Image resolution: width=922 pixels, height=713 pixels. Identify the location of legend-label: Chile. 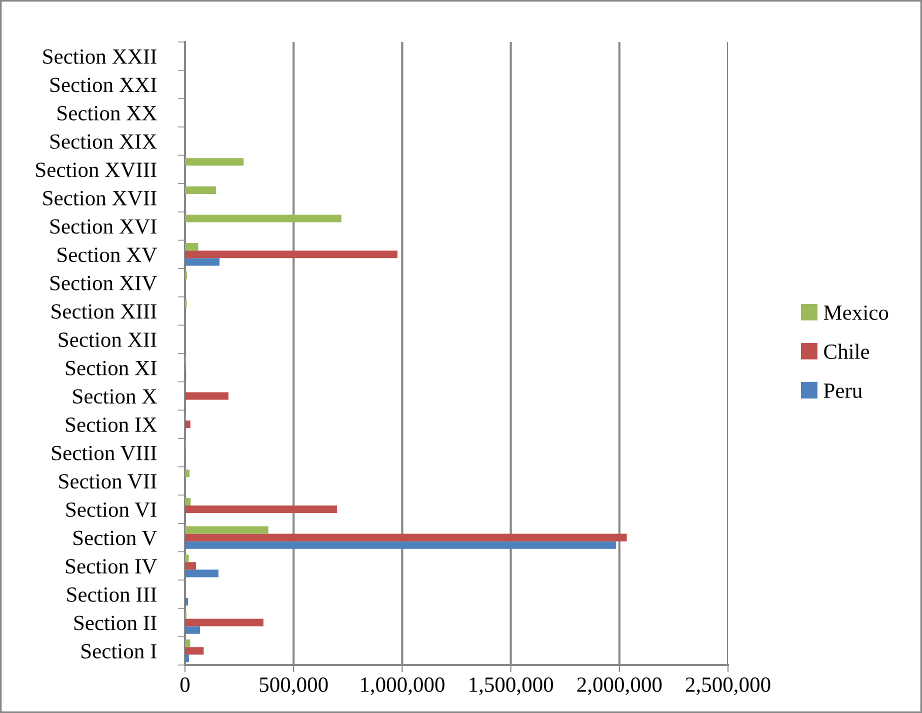
(847, 351).